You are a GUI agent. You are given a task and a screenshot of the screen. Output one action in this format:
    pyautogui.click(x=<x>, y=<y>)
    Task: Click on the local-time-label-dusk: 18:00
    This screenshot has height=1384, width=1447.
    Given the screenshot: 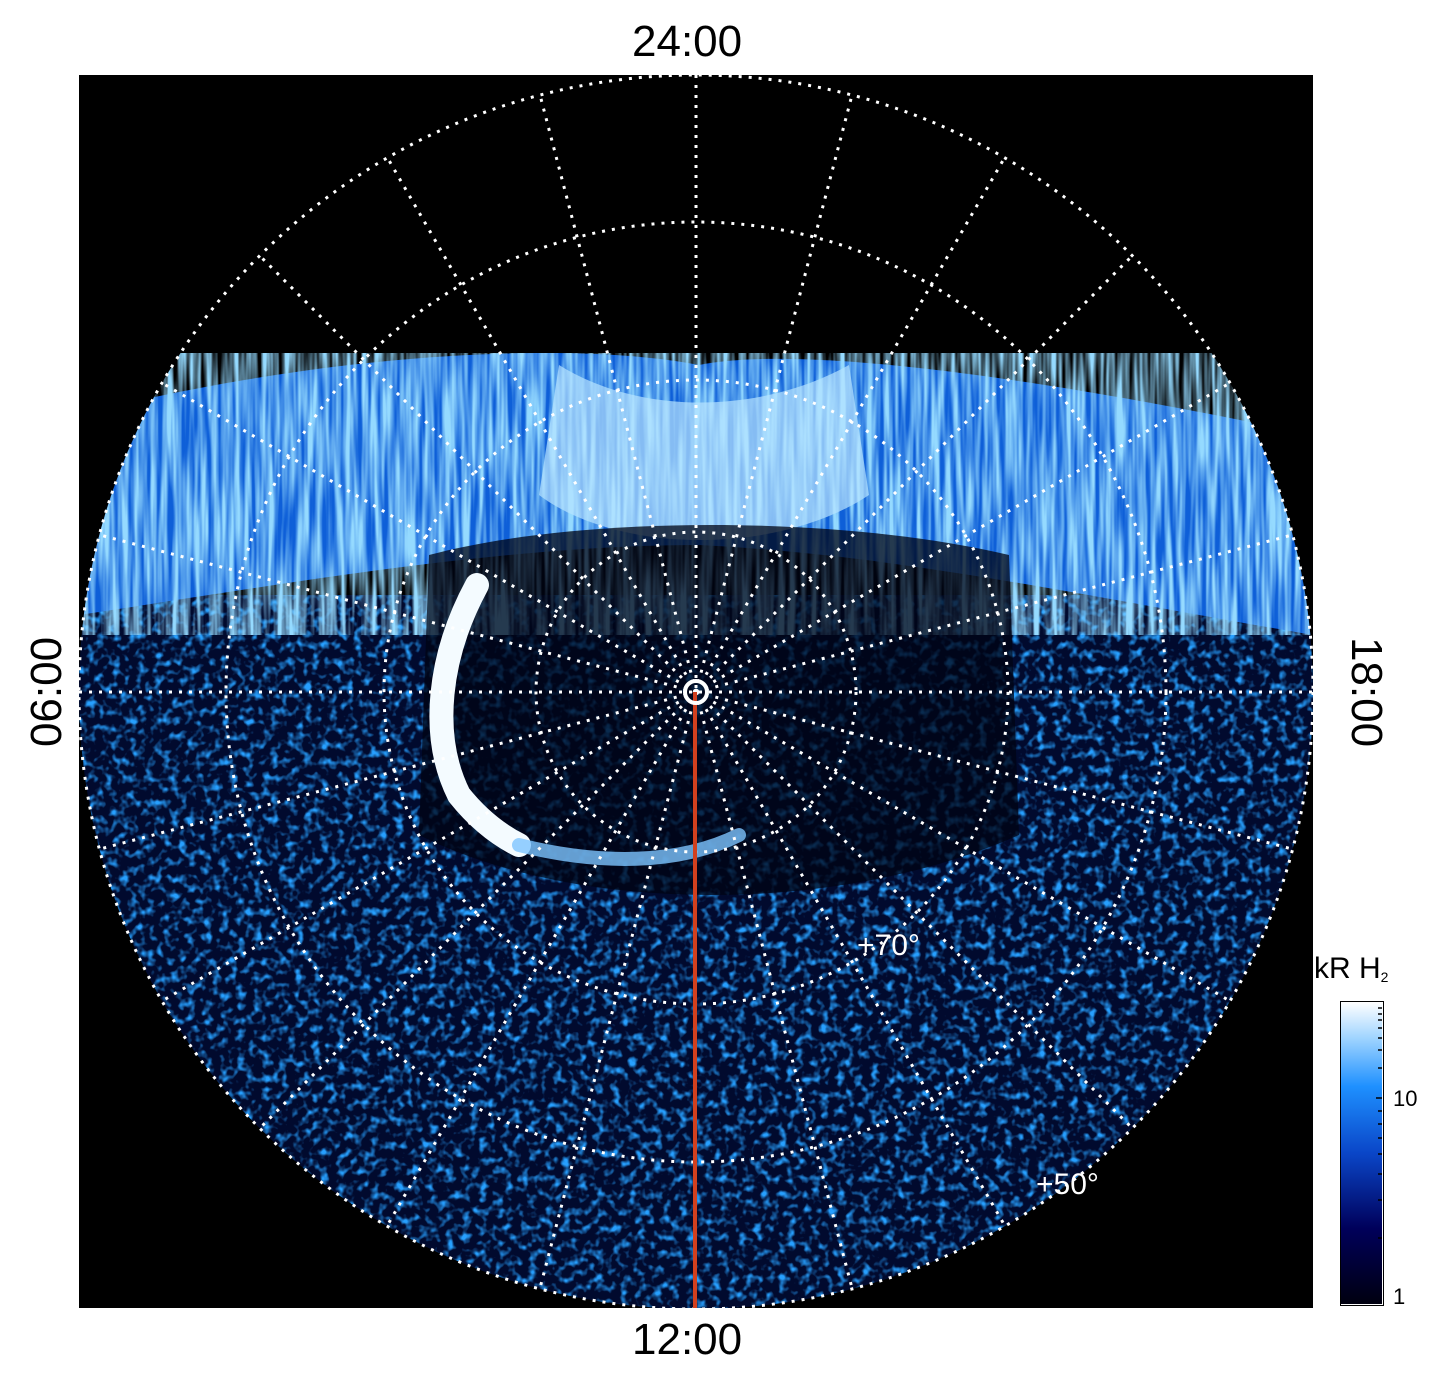 What is the action you would take?
    pyautogui.click(x=1366, y=692)
    